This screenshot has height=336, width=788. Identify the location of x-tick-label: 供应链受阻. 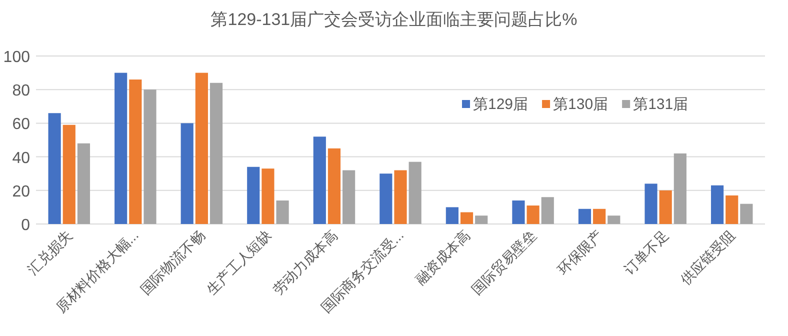
(707, 257).